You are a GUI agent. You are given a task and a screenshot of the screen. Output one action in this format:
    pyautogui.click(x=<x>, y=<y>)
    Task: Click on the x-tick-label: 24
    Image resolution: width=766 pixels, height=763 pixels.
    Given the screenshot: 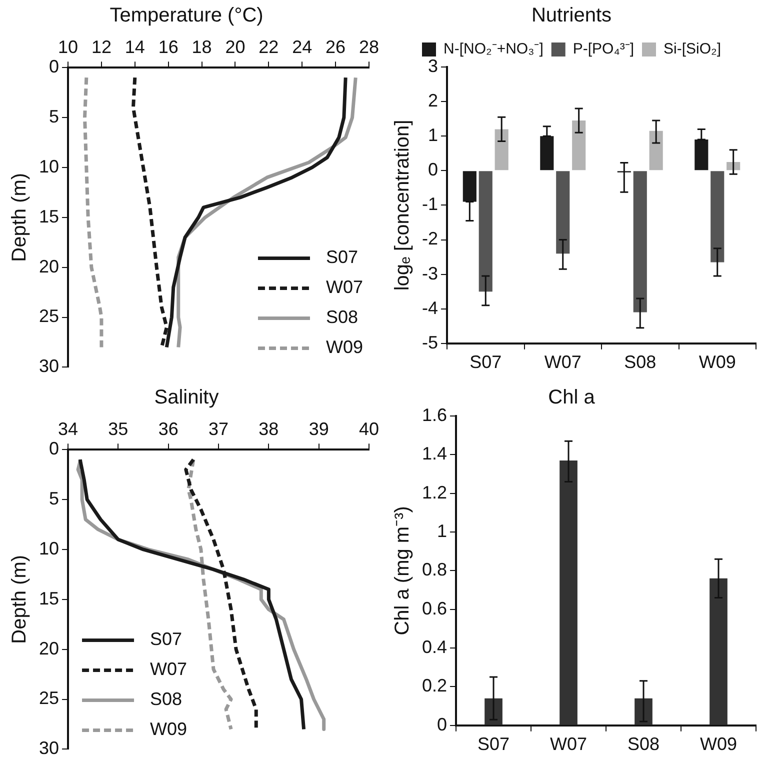 What is the action you would take?
    pyautogui.click(x=302, y=46)
    